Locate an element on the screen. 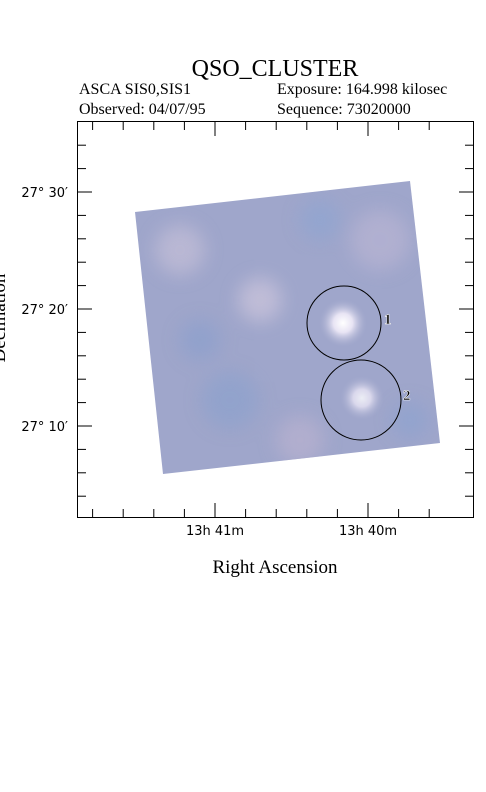 This screenshot has width=486, height=792. x-tick-label: 13h 41m is located at coordinates (215, 531).